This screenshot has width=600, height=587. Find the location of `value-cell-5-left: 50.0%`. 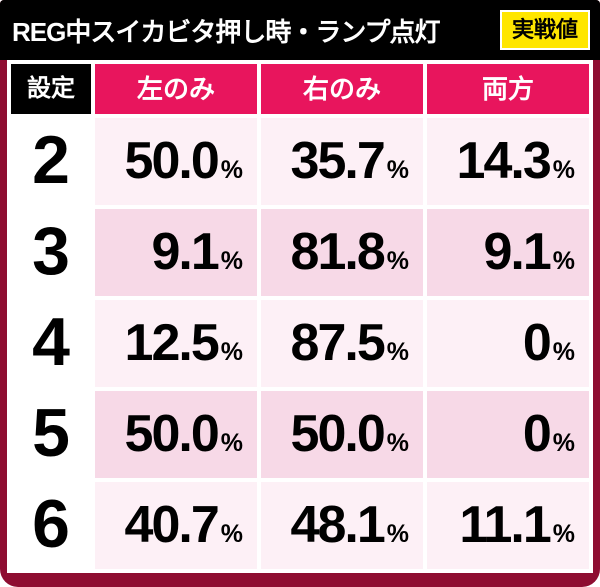

value-cell-5-left: 50.0% is located at coordinates (176, 434).